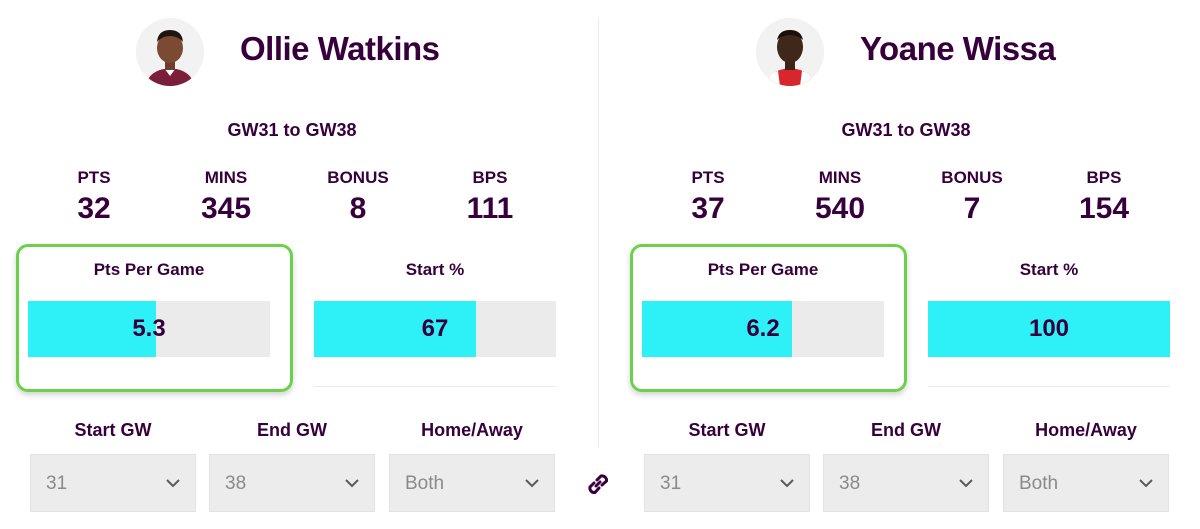  I want to click on metric-value: 6.2, so click(763, 328).